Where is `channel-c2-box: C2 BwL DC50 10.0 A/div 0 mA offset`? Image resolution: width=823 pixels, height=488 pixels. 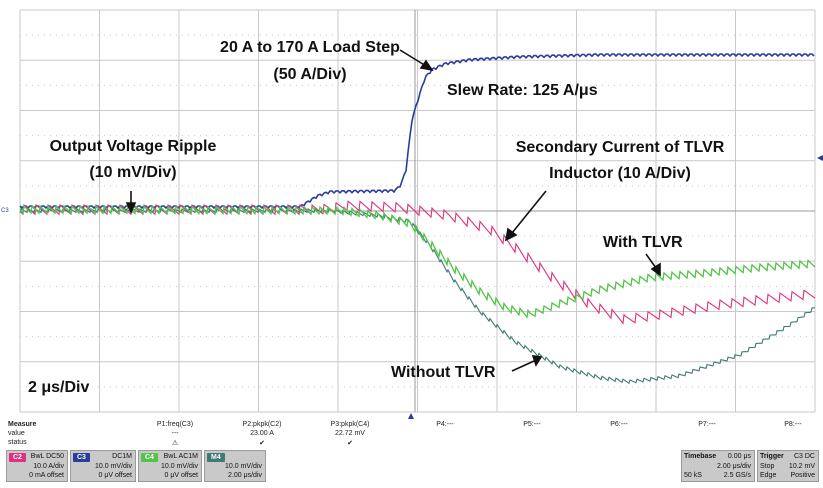 channel-c2-box: C2 BwL DC50 10.0 A/div 0 mA offset is located at coordinates (37, 466).